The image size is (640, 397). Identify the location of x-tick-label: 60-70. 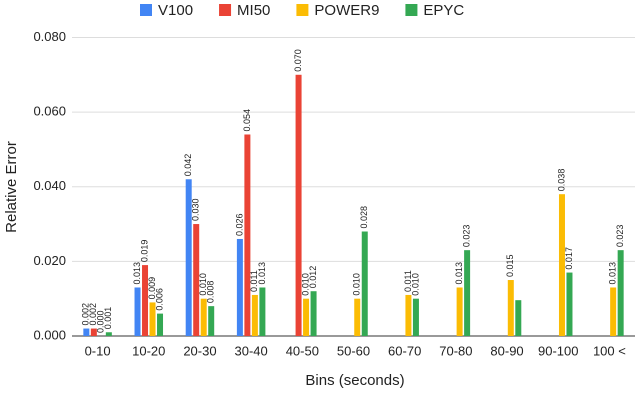
(404, 350).